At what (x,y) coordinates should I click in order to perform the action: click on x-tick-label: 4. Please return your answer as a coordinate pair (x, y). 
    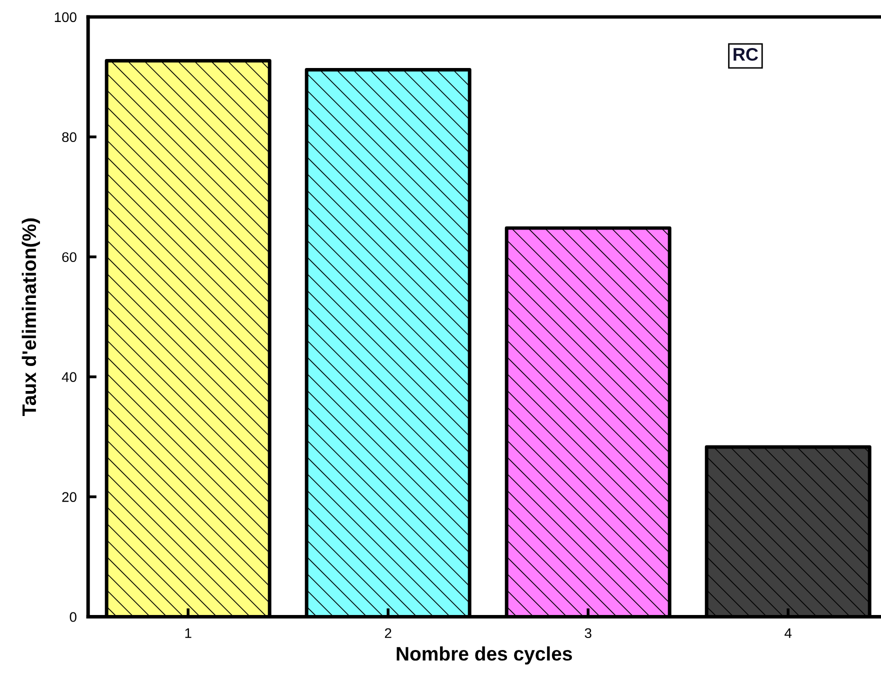
    Looking at the image, I should click on (788, 633).